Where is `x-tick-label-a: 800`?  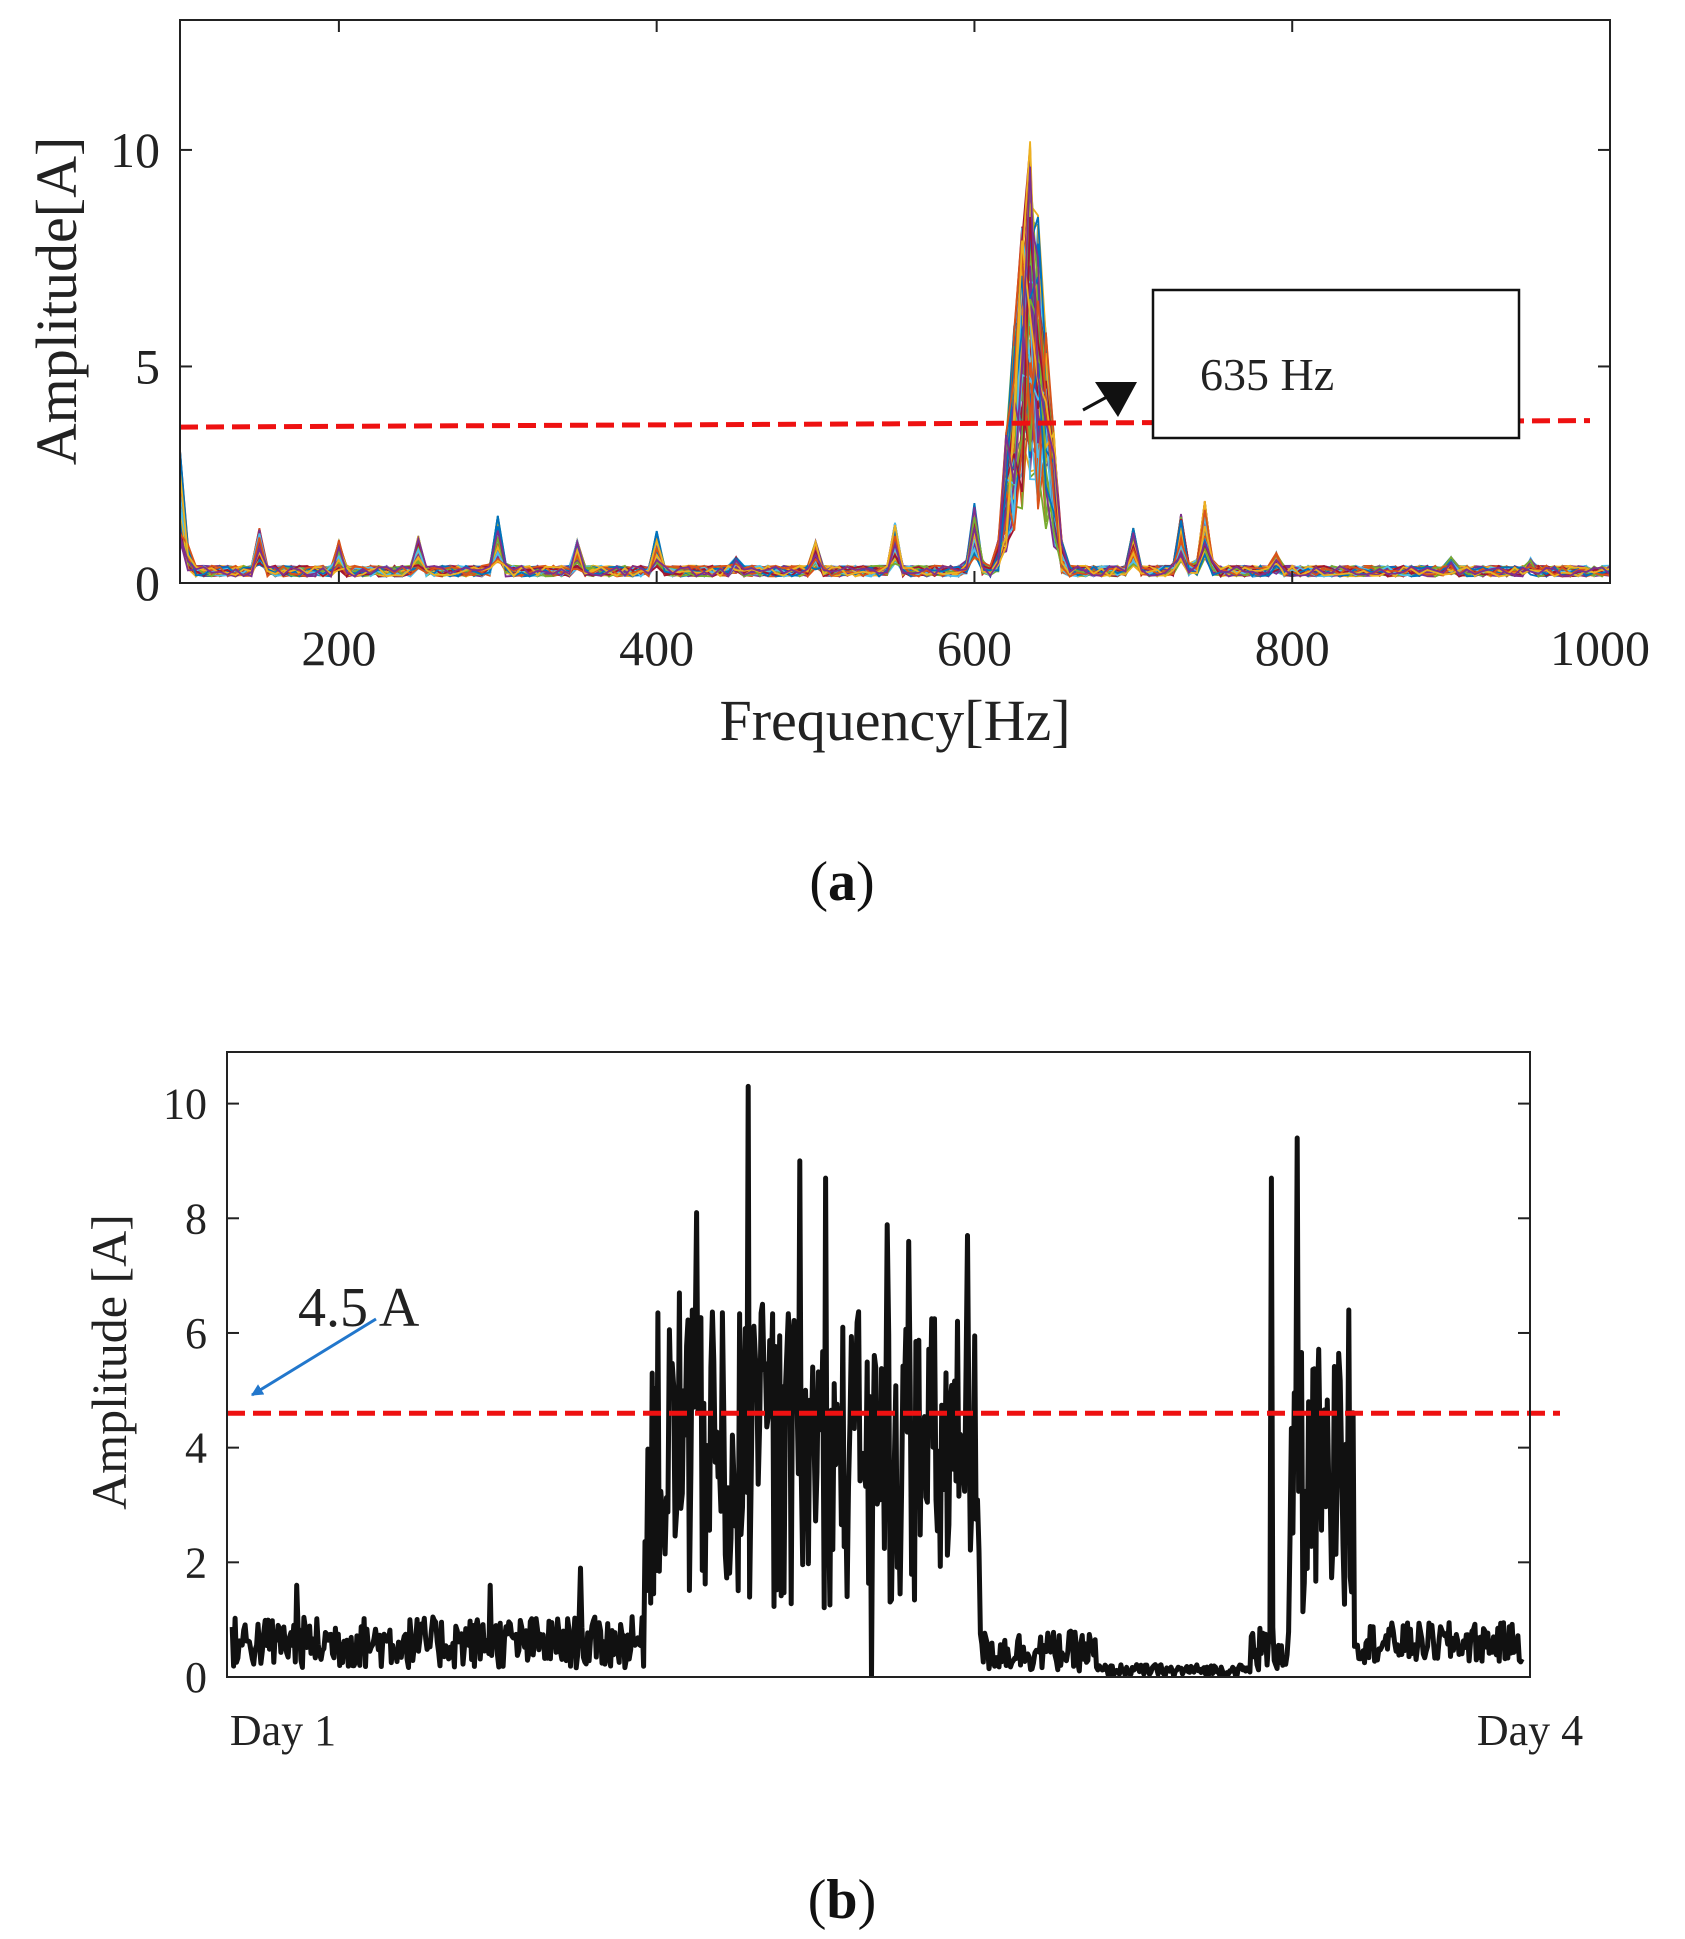
x-tick-label-a: 800 is located at coordinates (1292, 648).